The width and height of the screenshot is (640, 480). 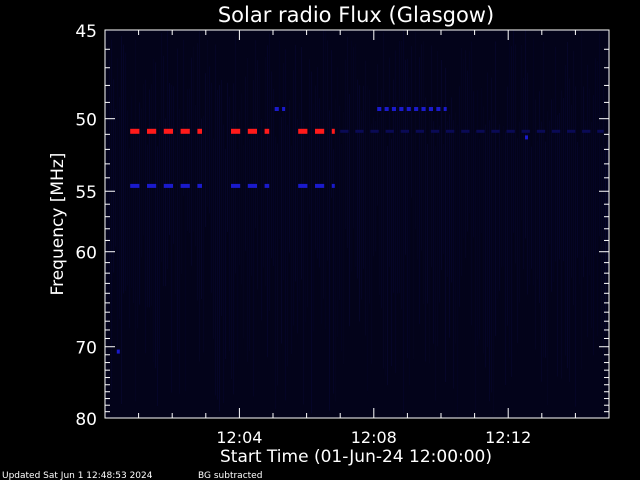 What do you see at coordinates (252, 131) in the screenshot?
I see `burst-dash-strong` at bounding box center [252, 131].